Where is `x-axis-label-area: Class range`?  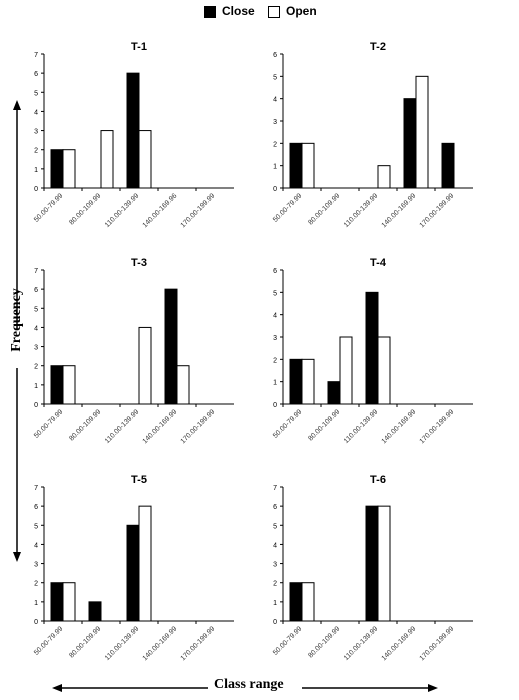
x-axis-label-area: Class range is located at coordinates (250, 688).